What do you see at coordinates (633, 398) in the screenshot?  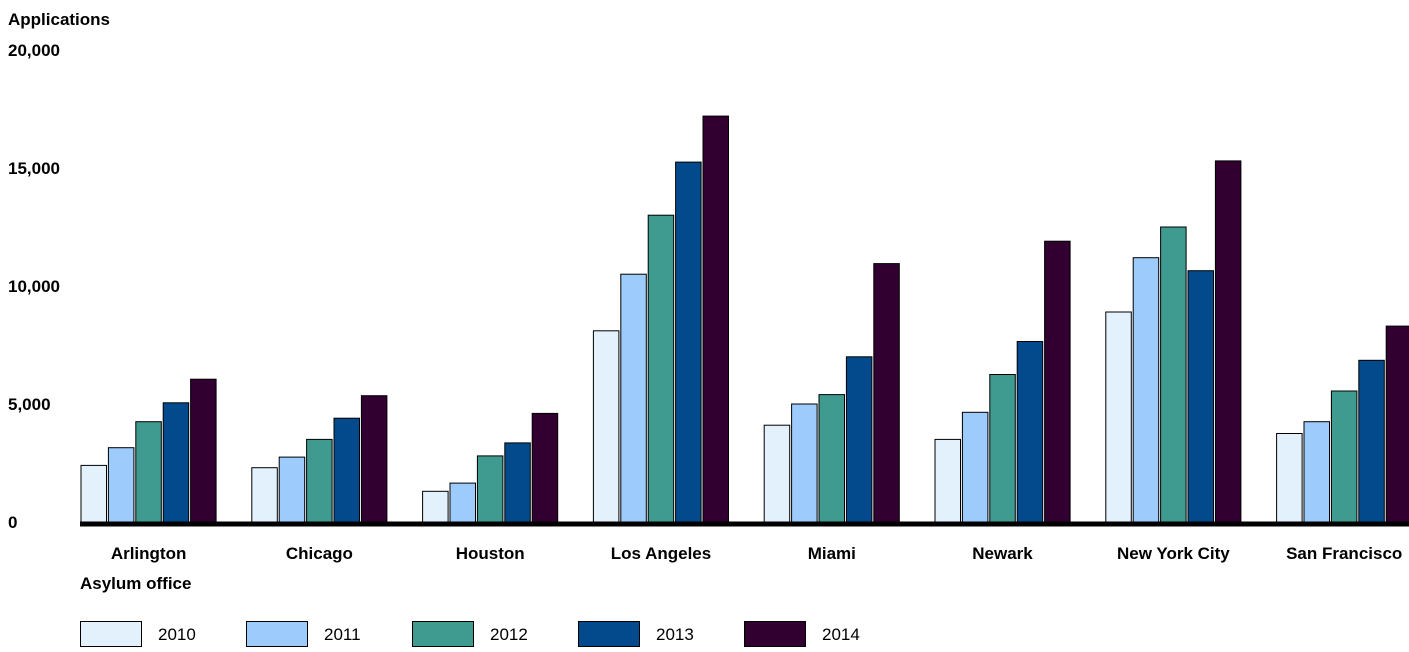 I see `bar-2011-los-angeles` at bounding box center [633, 398].